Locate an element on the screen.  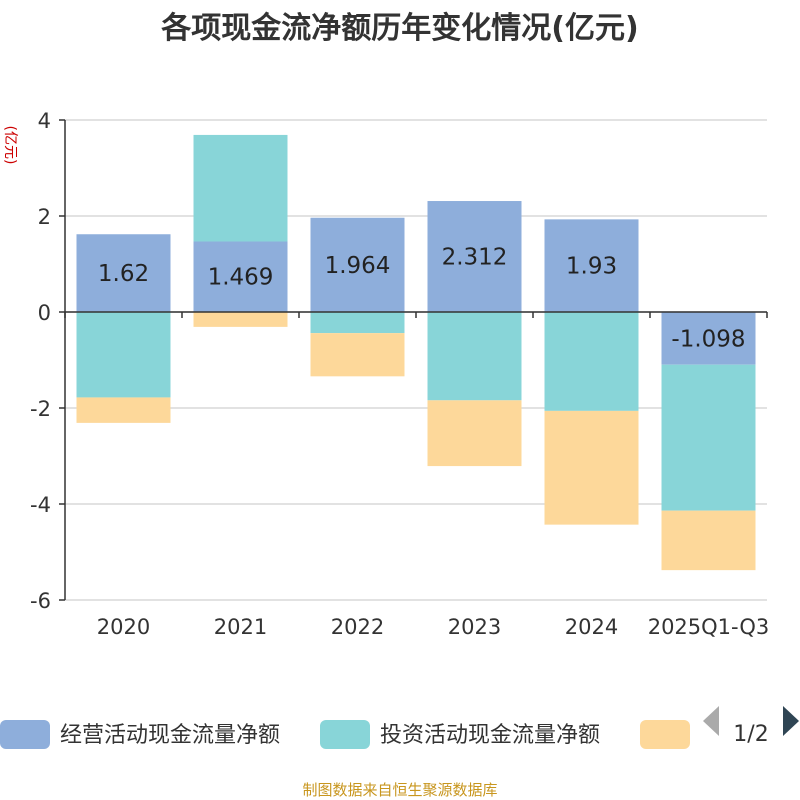
y-axis-unit: (亿元) is located at coordinates (10, 145).